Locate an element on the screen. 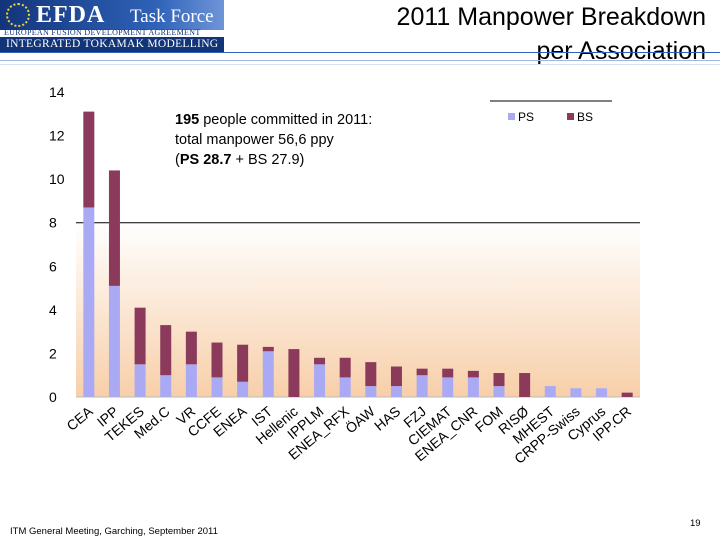 This screenshot has height=540, width=720. x-tick-label-0: CEA is located at coordinates (79, 418).